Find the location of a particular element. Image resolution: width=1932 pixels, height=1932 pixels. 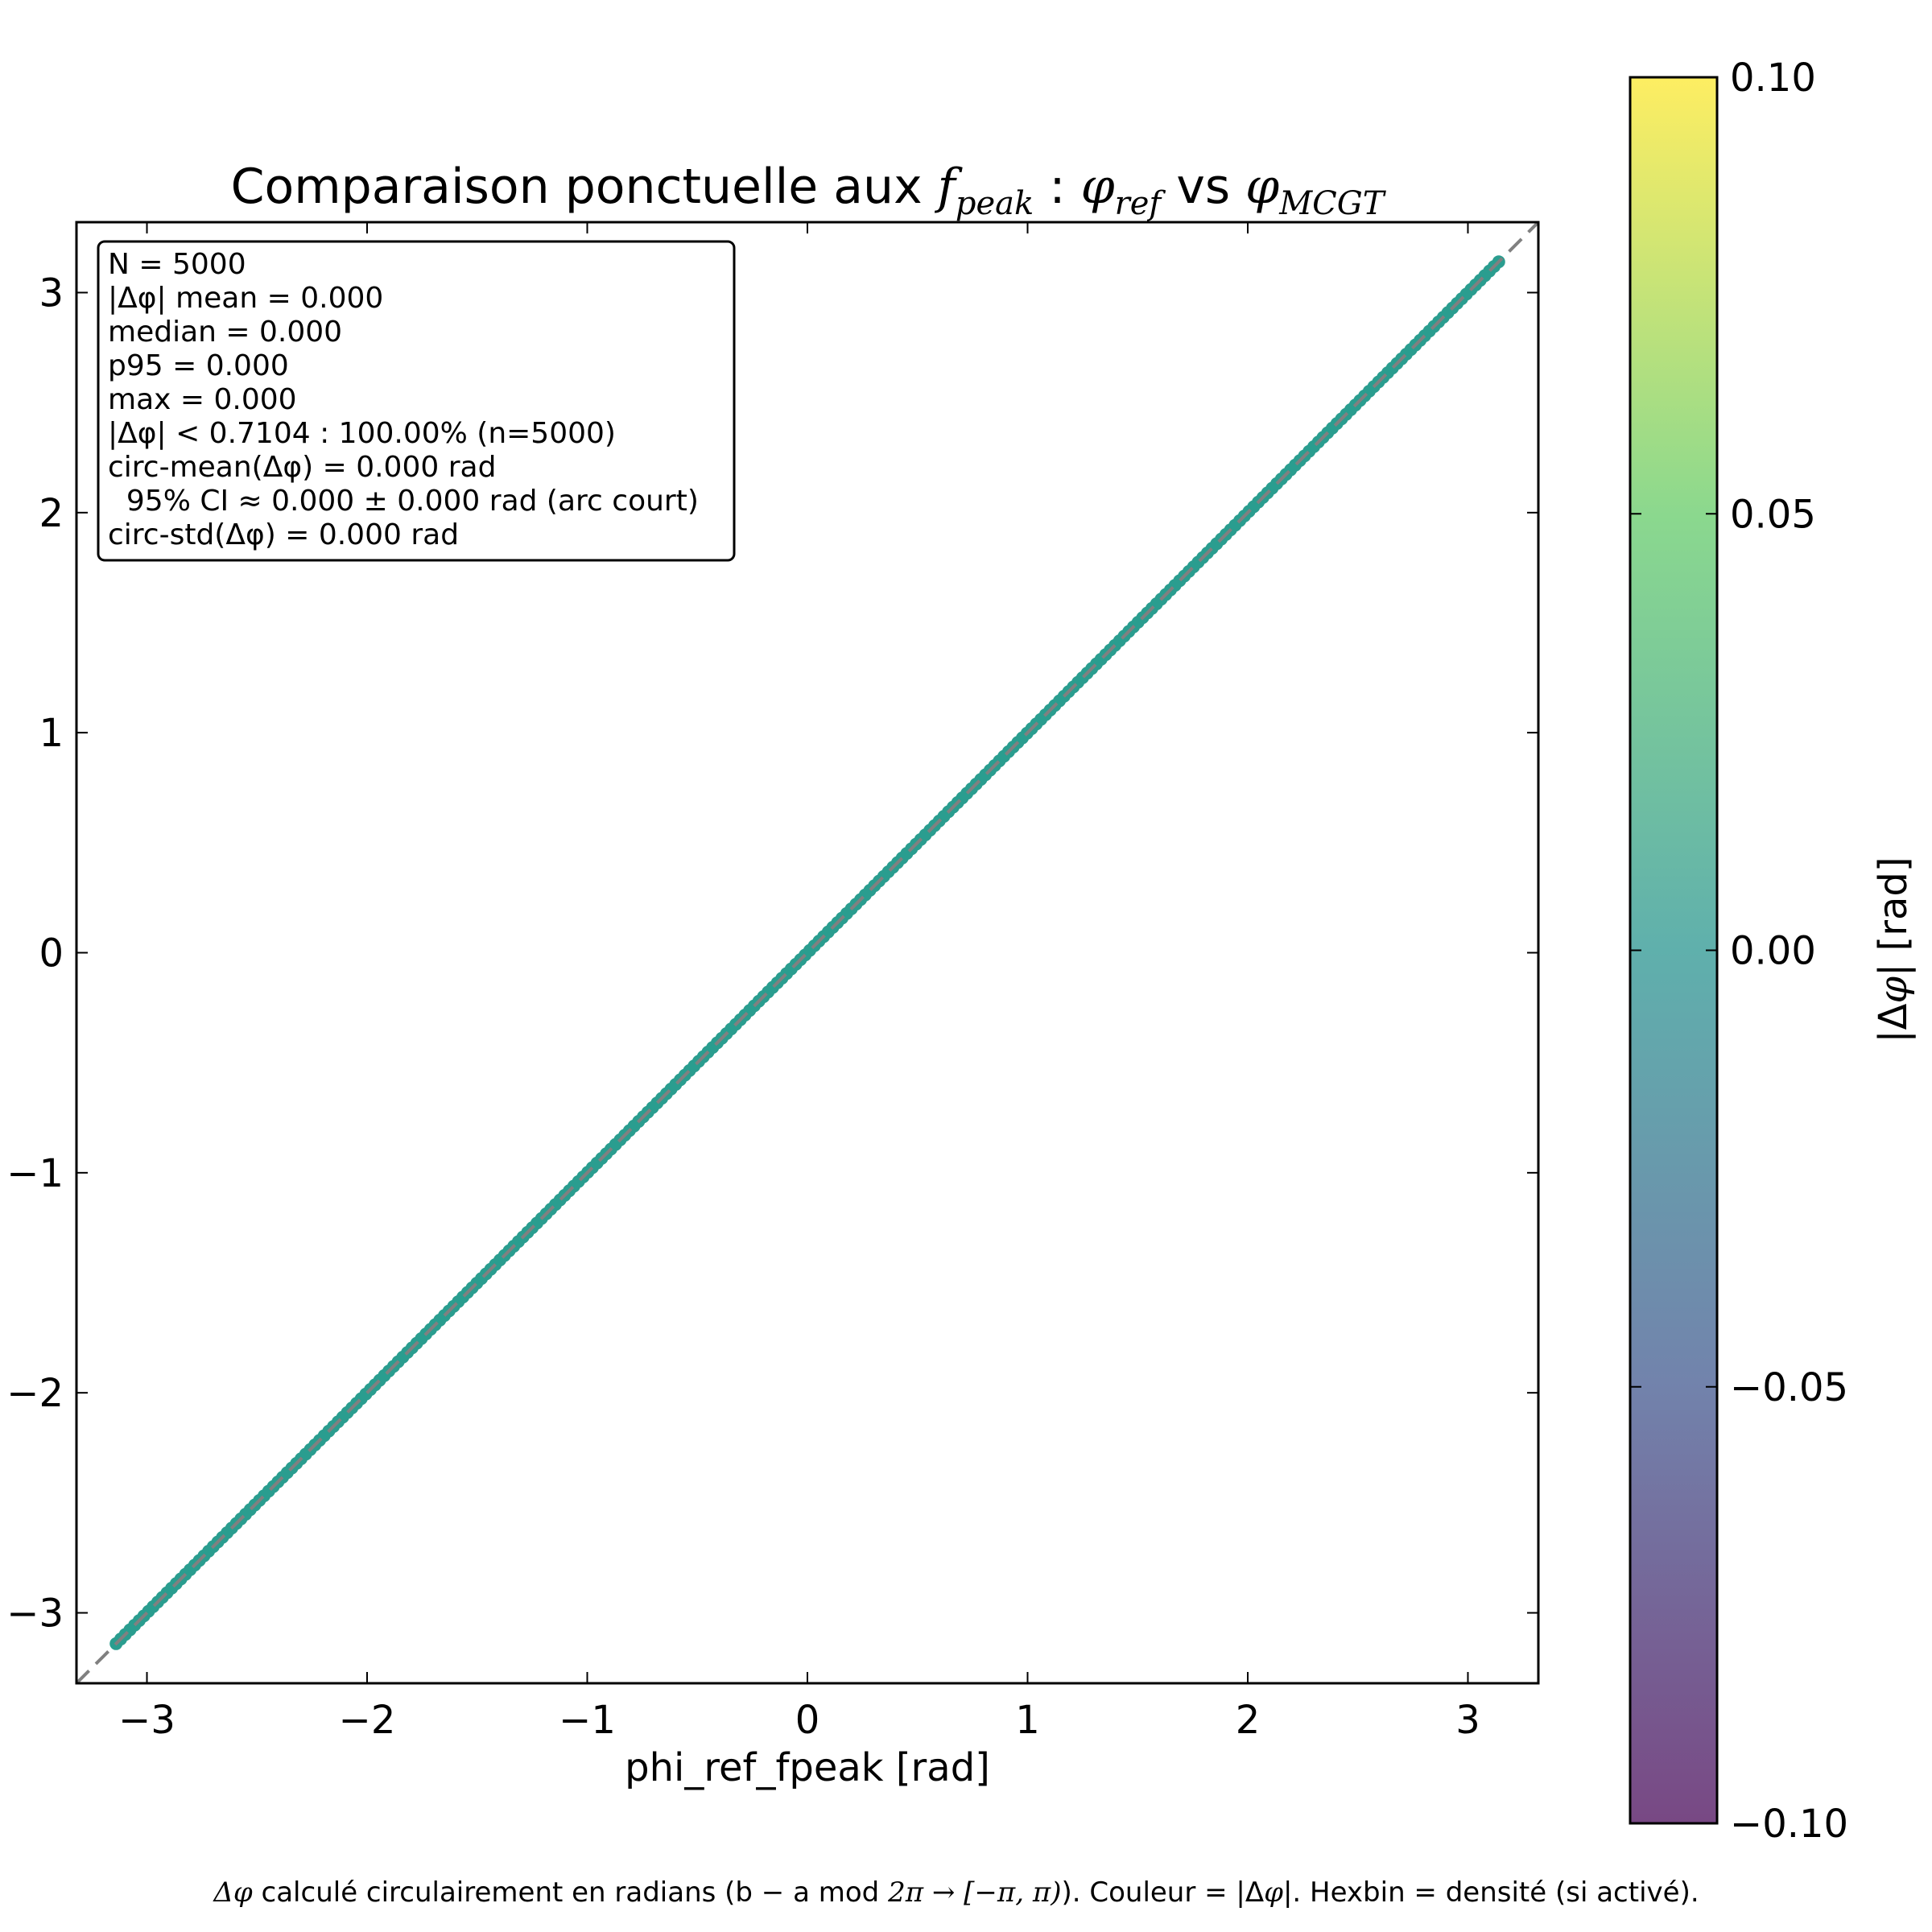

colorbar-gradient is located at coordinates (1673, 950).